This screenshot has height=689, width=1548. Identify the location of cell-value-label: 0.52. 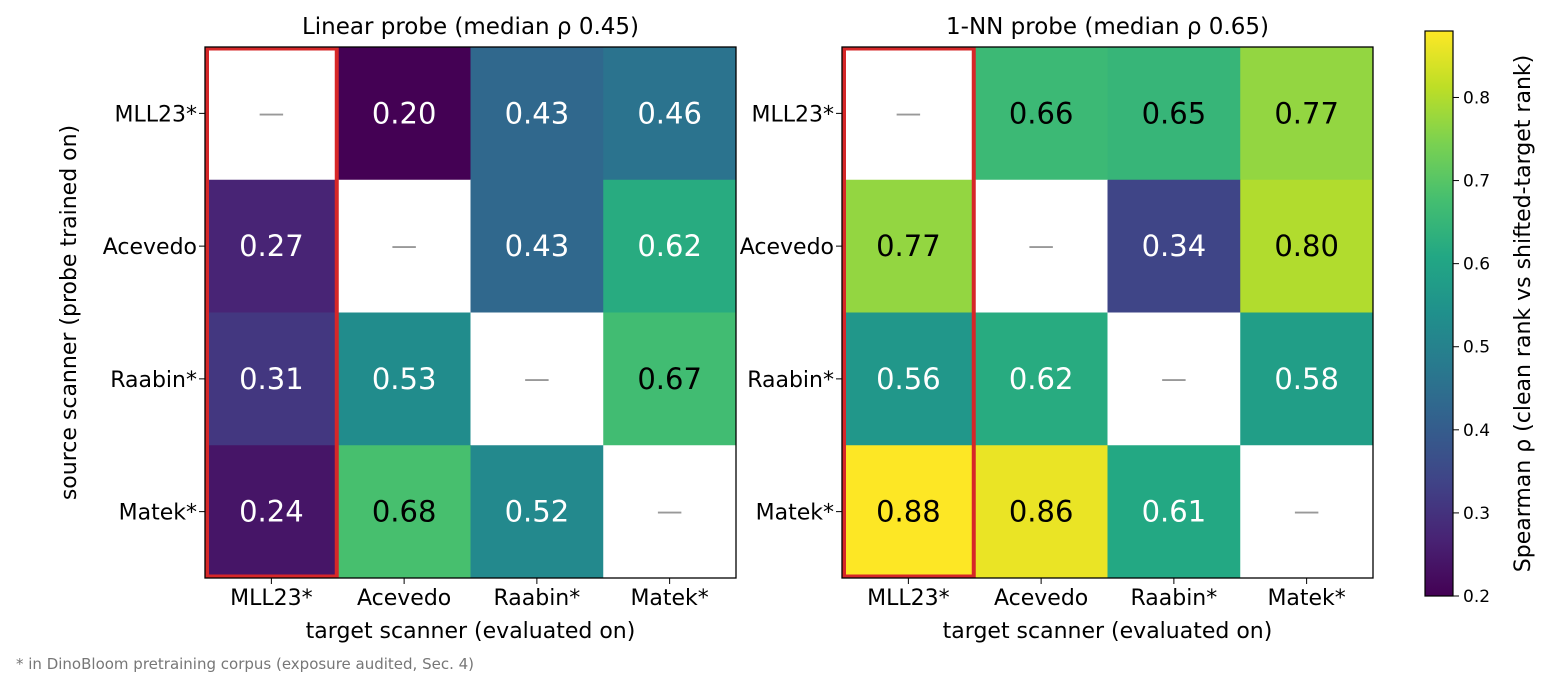
(537, 512).